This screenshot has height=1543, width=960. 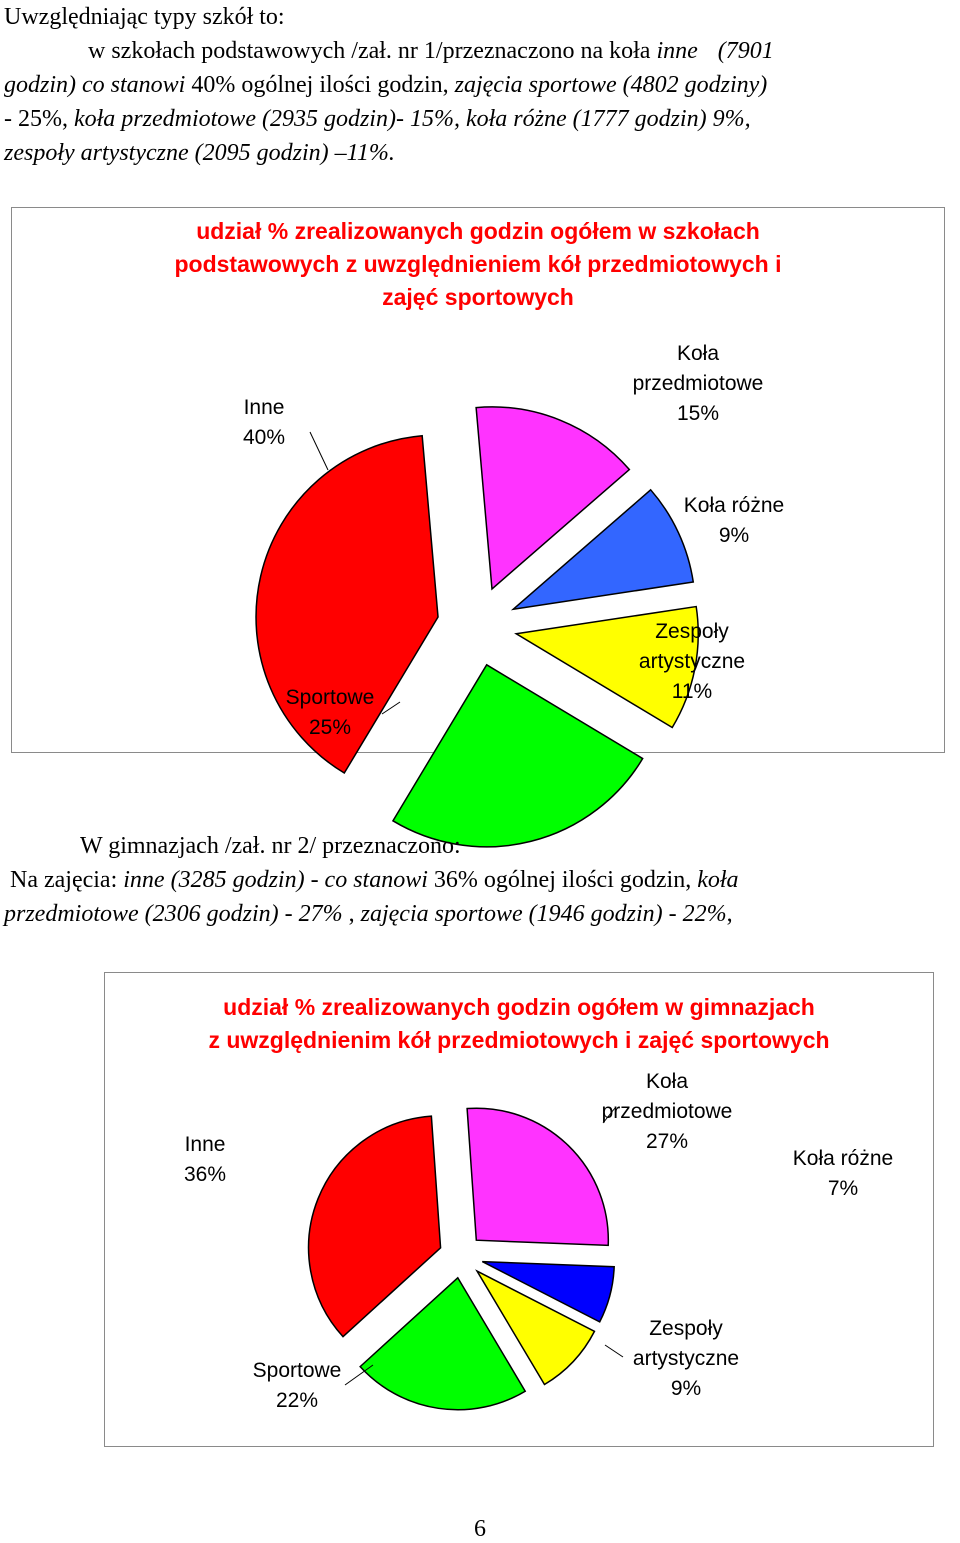 I want to click on gim-l2-d: koła, so click(x=718, y=880).